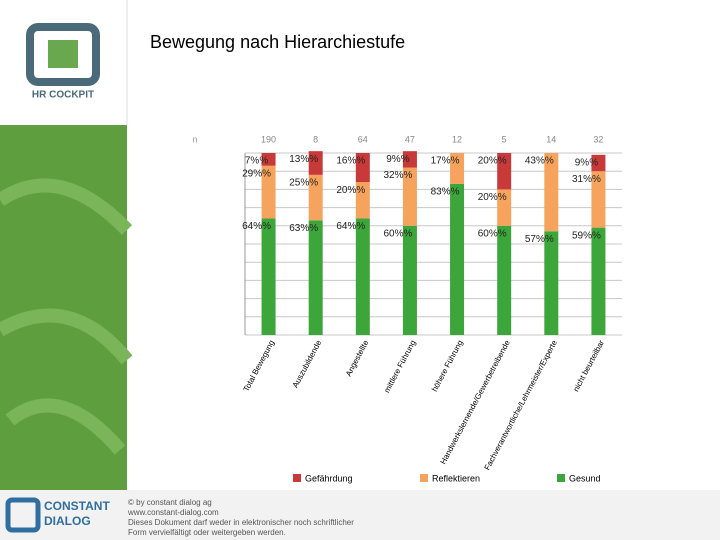  Describe the element at coordinates (303, 228) in the screenshot. I see `value-label: 63%%` at that location.